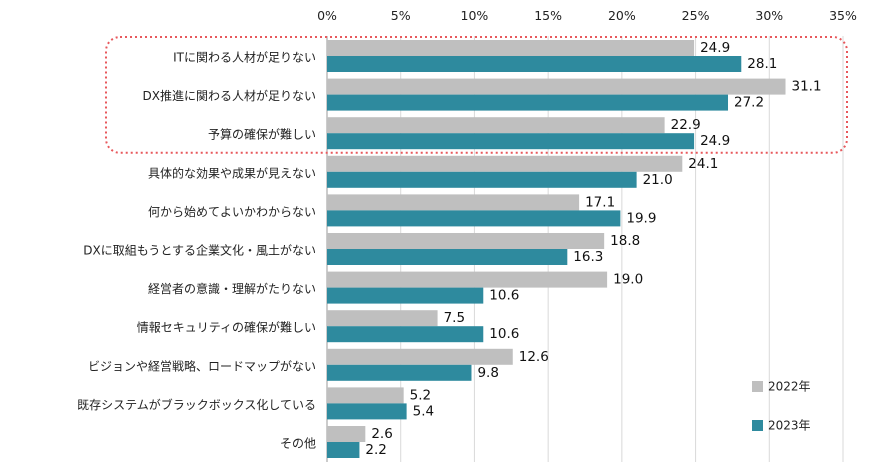  Describe the element at coordinates (401, 15) in the screenshot. I see `x-tick-label: 5%` at that location.